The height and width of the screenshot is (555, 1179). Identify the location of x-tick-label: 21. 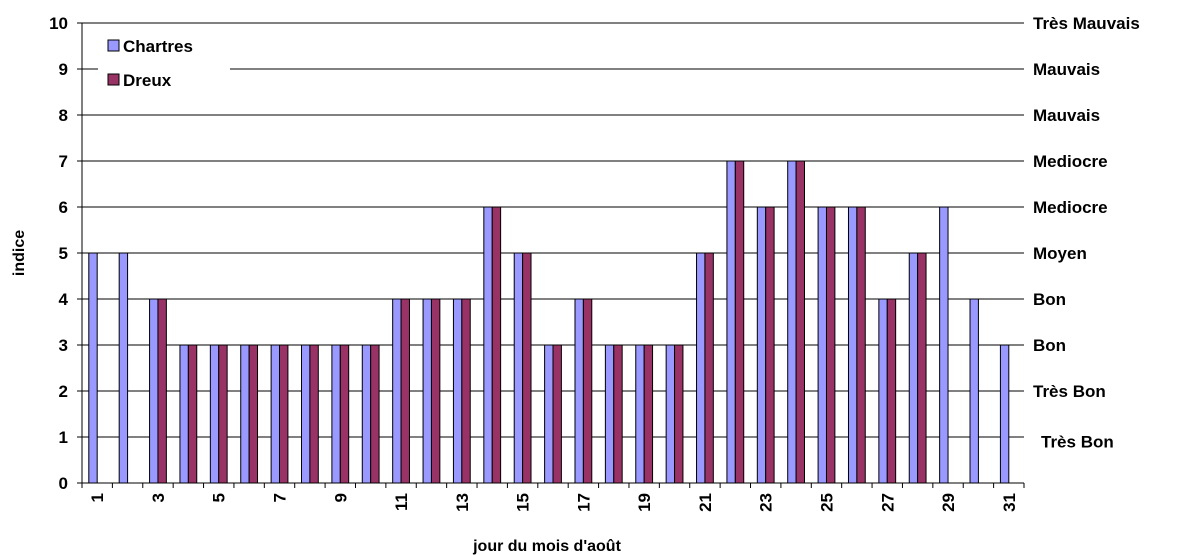
(705, 502).